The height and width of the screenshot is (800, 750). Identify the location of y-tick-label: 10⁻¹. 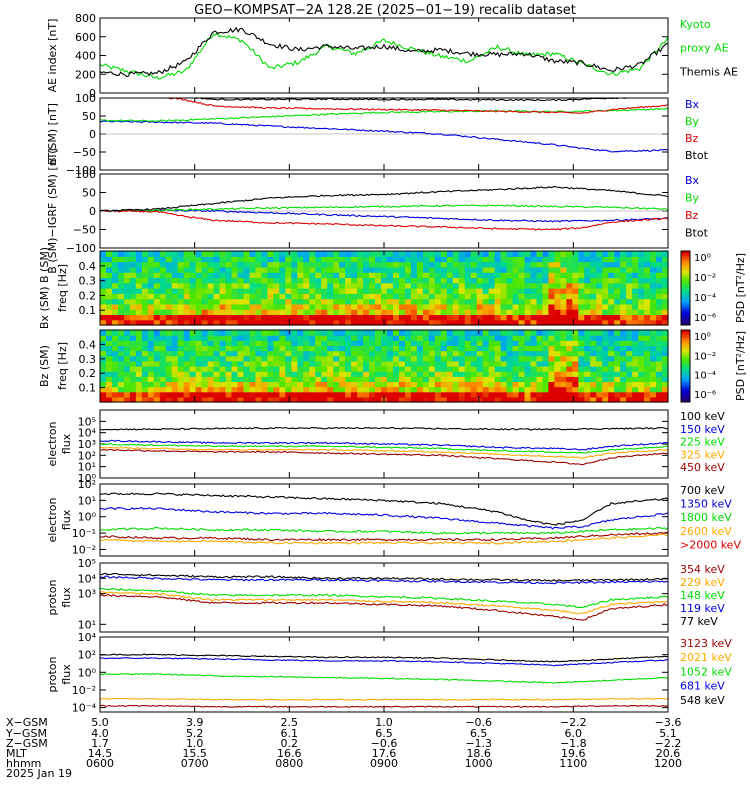
(84, 533).